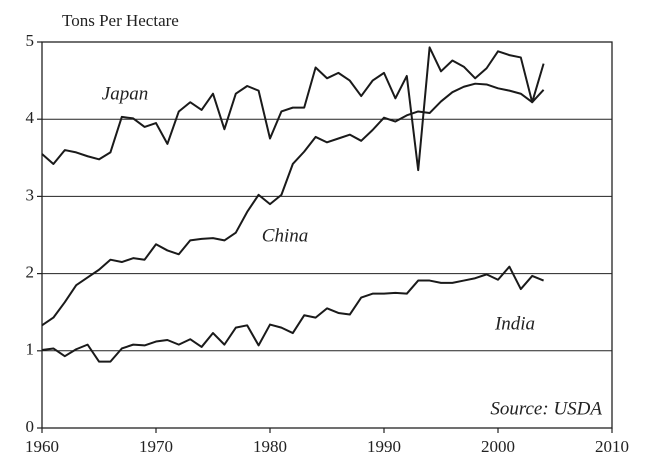 The height and width of the screenshot is (460, 646). I want to click on series-label: Japan, so click(125, 93).